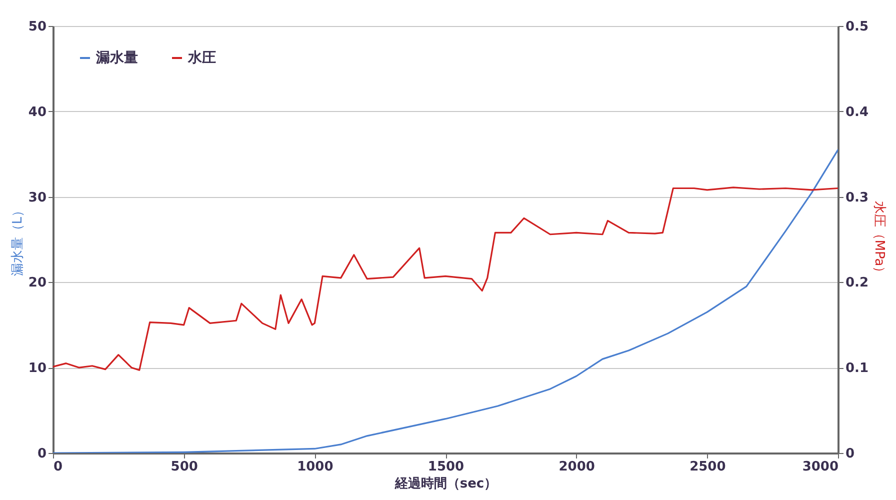  What do you see at coordinates (850, 454) in the screenshot?
I see `y2-tick-label: 0` at bounding box center [850, 454].